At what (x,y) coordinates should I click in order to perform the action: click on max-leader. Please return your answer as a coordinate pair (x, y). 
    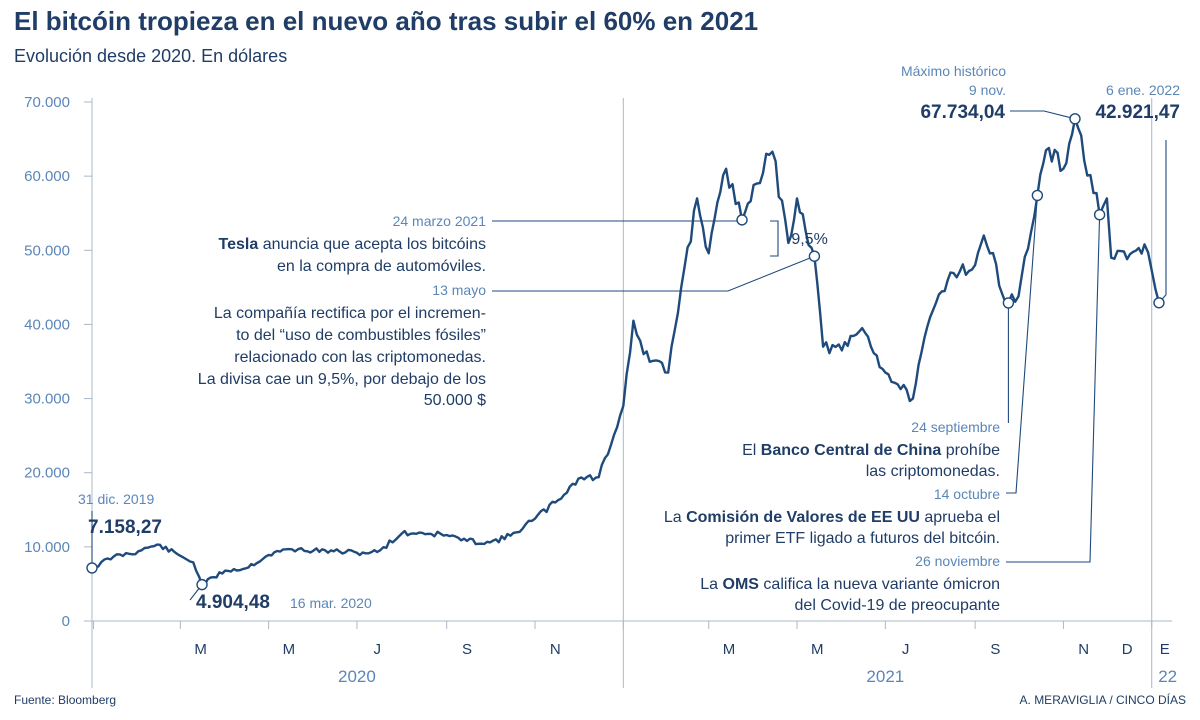
    Looking at the image, I should click on (1043, 115).